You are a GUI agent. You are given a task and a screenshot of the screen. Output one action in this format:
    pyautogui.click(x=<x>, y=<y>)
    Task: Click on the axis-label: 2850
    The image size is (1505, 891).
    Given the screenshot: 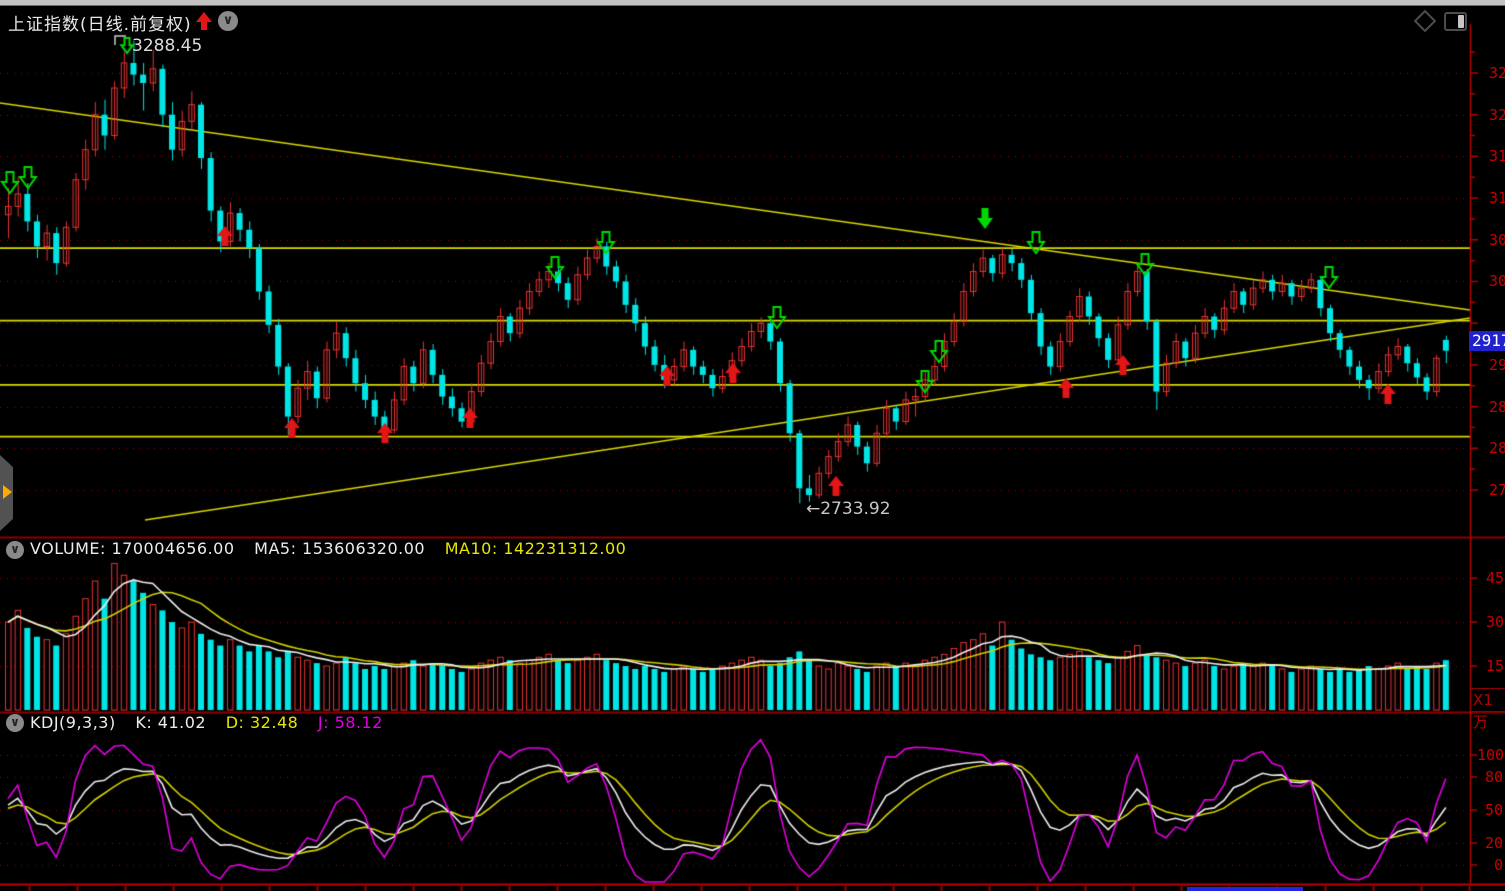 What is the action you would take?
    pyautogui.click(x=1497, y=406)
    